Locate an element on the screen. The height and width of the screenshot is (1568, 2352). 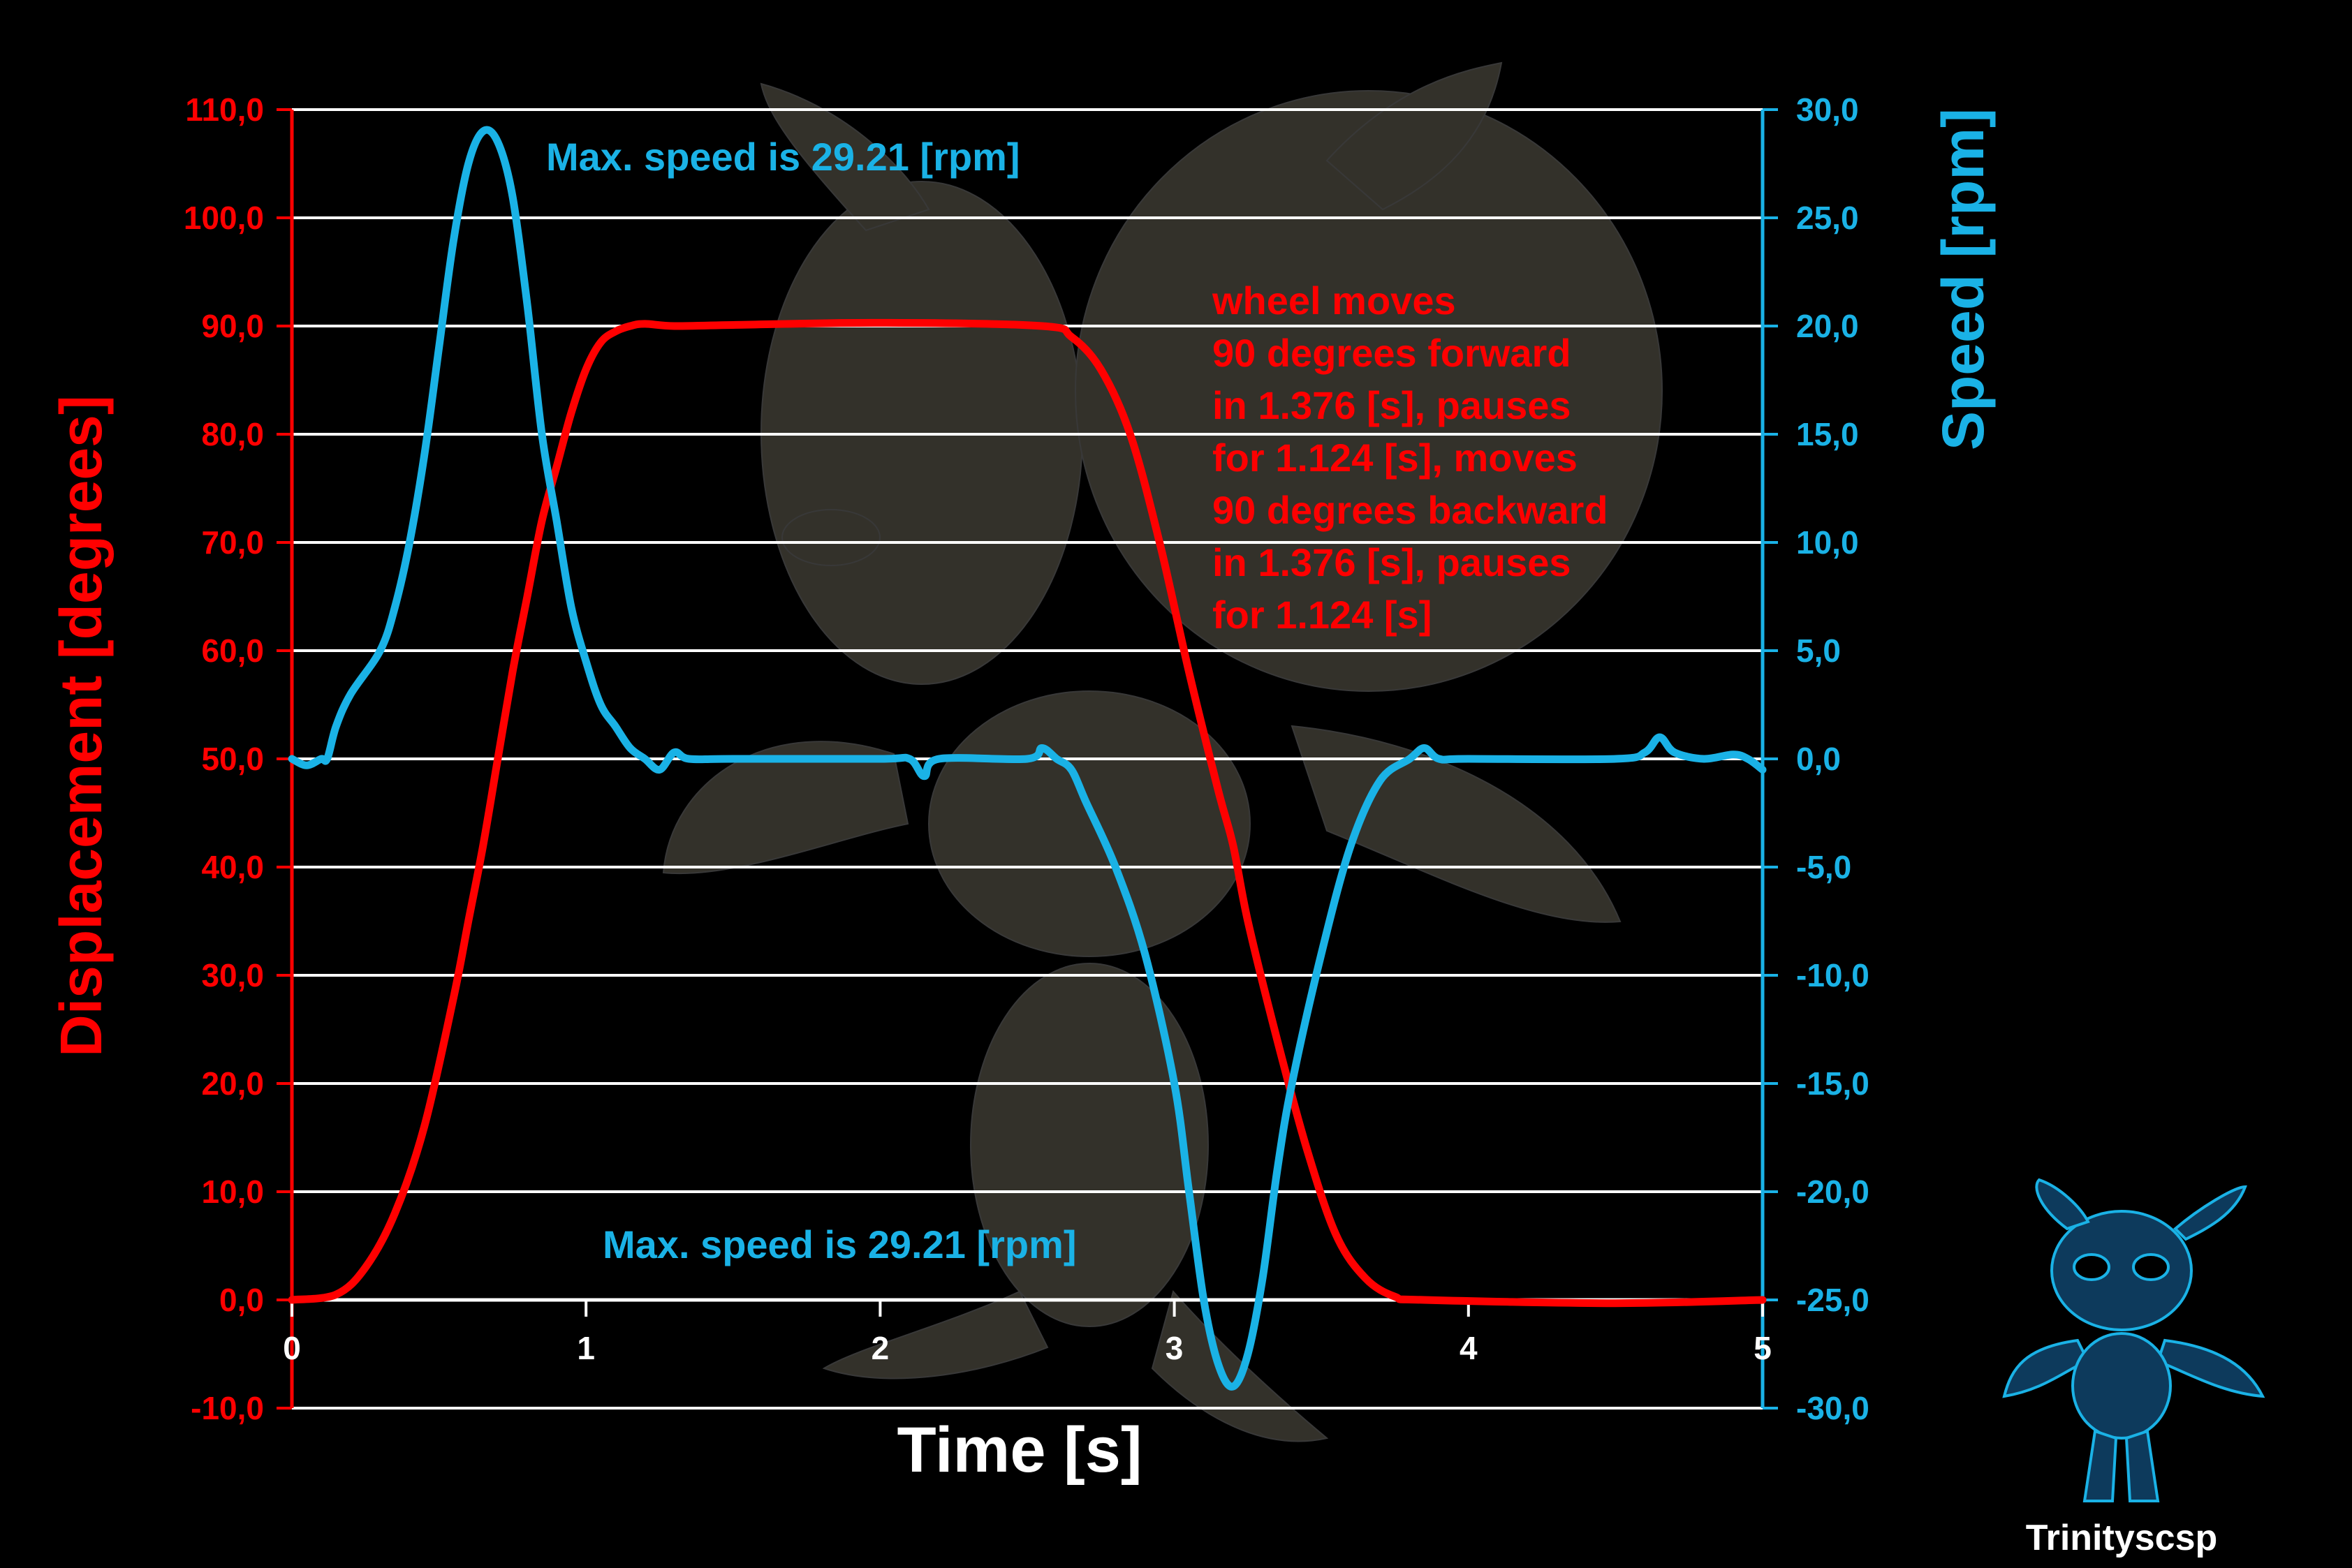
annotation-max-speed-top: Max. speed is 29.21 [rpm] is located at coordinates (783, 157).